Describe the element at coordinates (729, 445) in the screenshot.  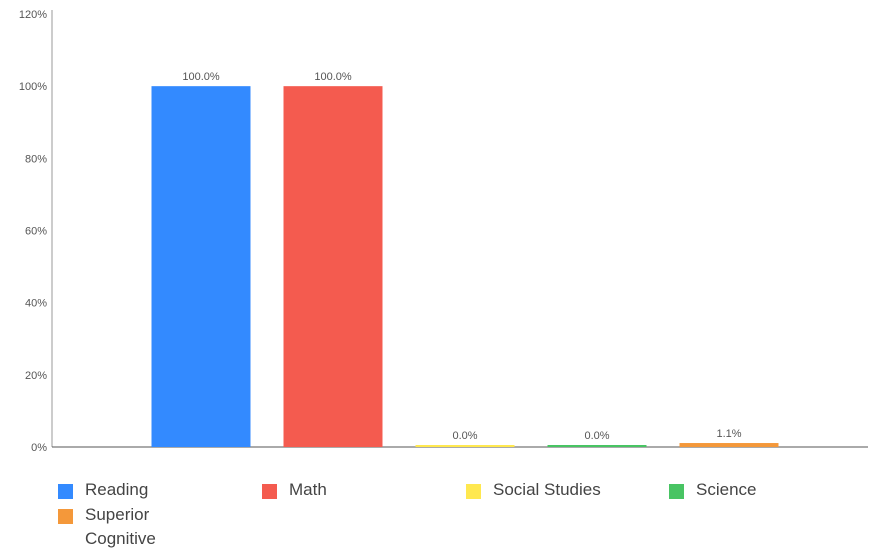
I see `bar-superior-cognitive` at that location.